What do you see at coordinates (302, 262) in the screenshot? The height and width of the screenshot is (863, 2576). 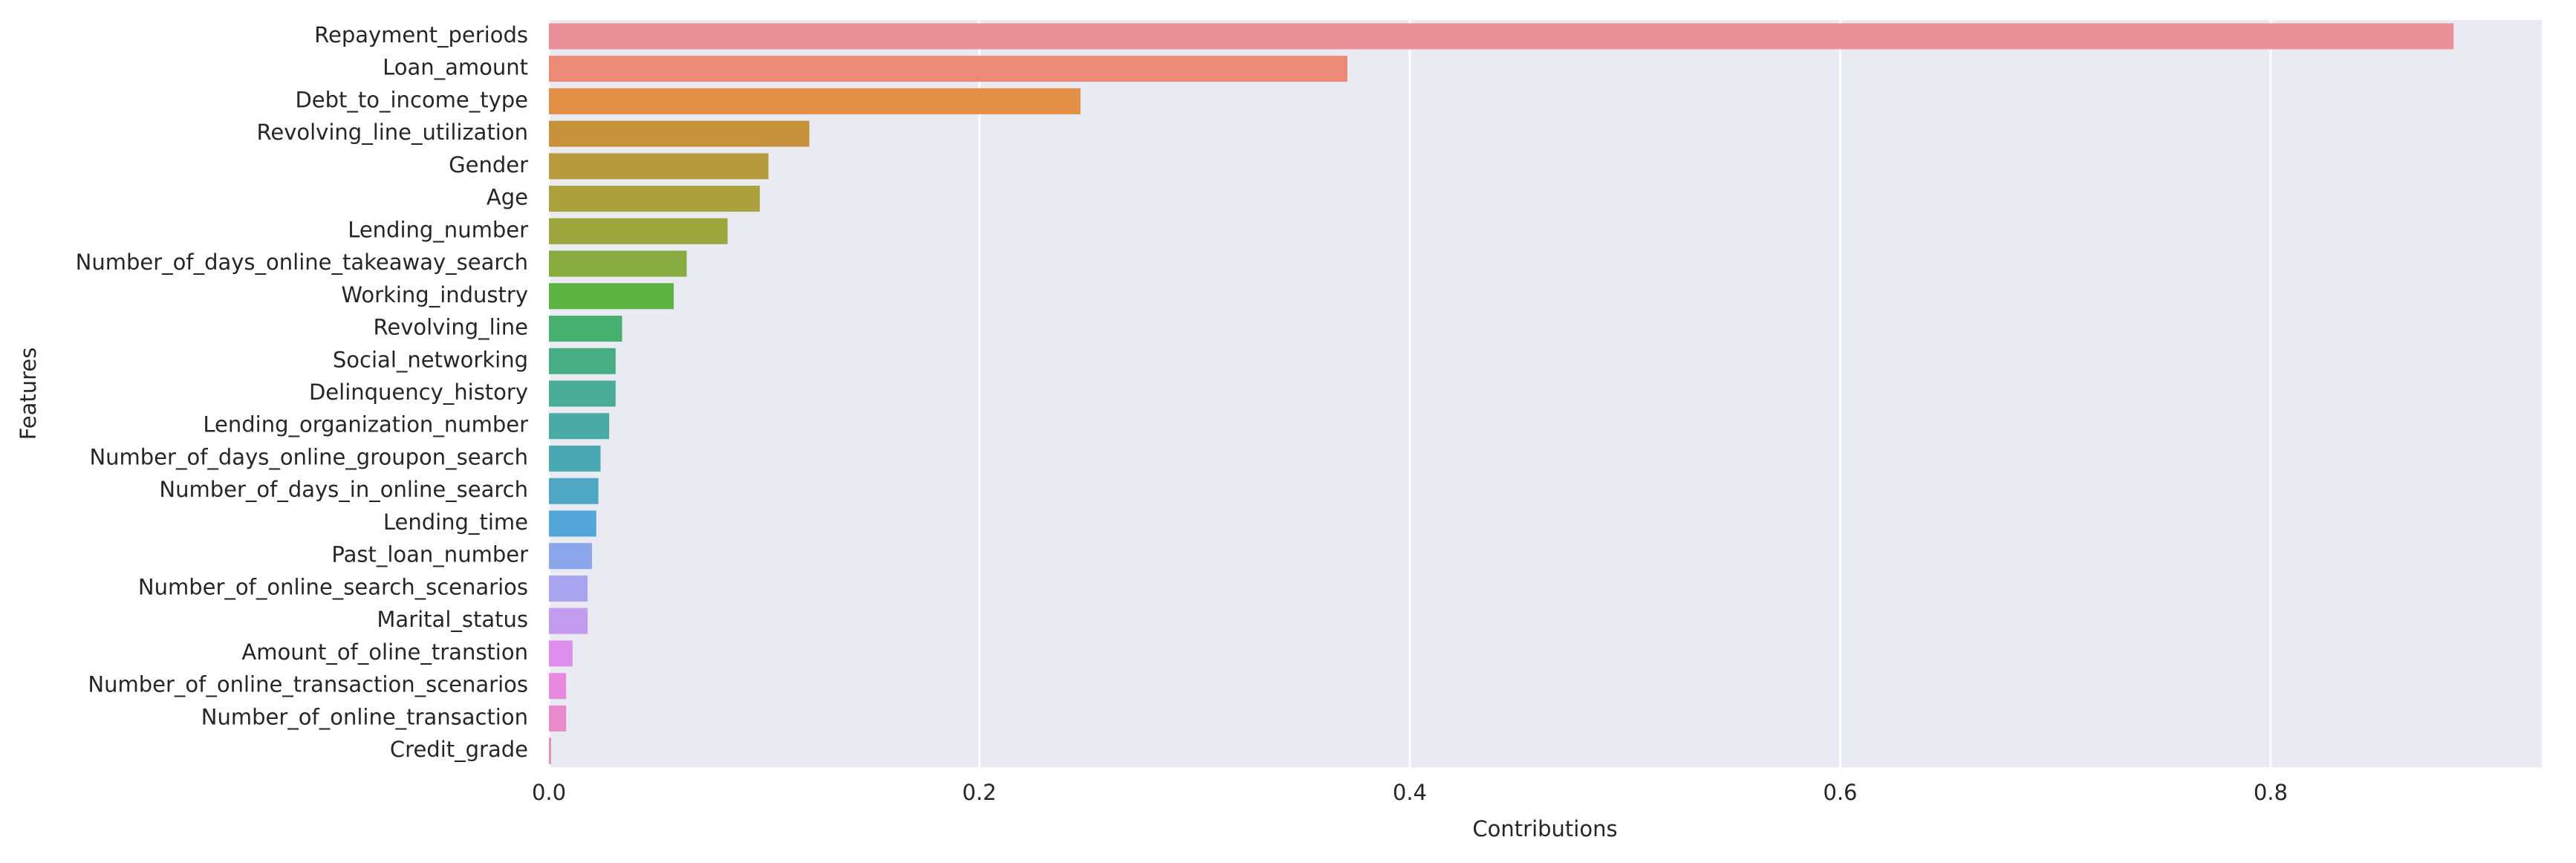 I see `y-tick-label: Number_of_days_online_takeaway_search` at bounding box center [302, 262].